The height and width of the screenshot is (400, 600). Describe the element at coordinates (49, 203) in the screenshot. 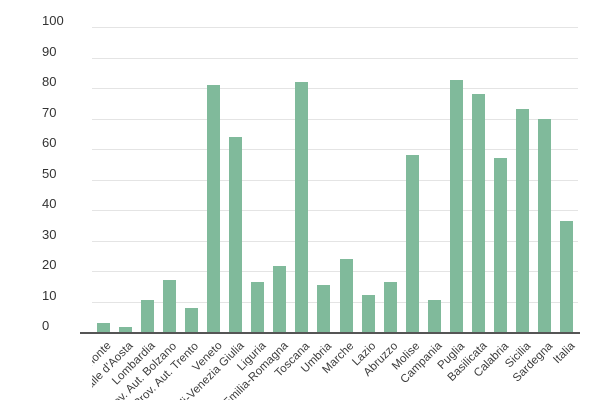

I see `y-tick-label: 40` at that location.